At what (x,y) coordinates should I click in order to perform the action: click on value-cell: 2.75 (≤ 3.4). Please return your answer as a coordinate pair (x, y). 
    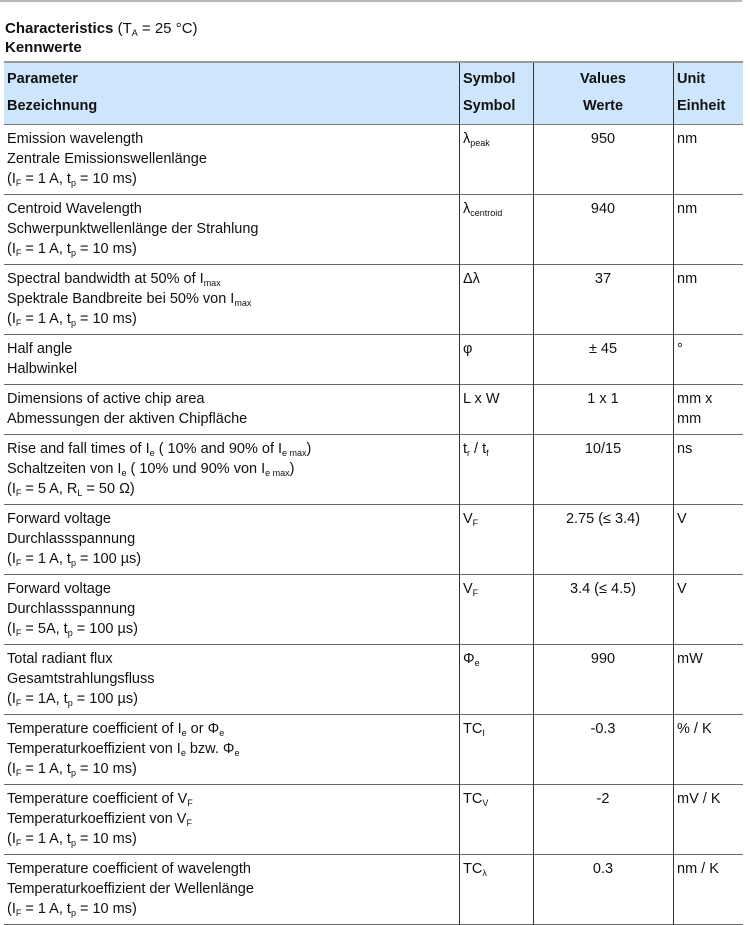
    Looking at the image, I should click on (603, 539).